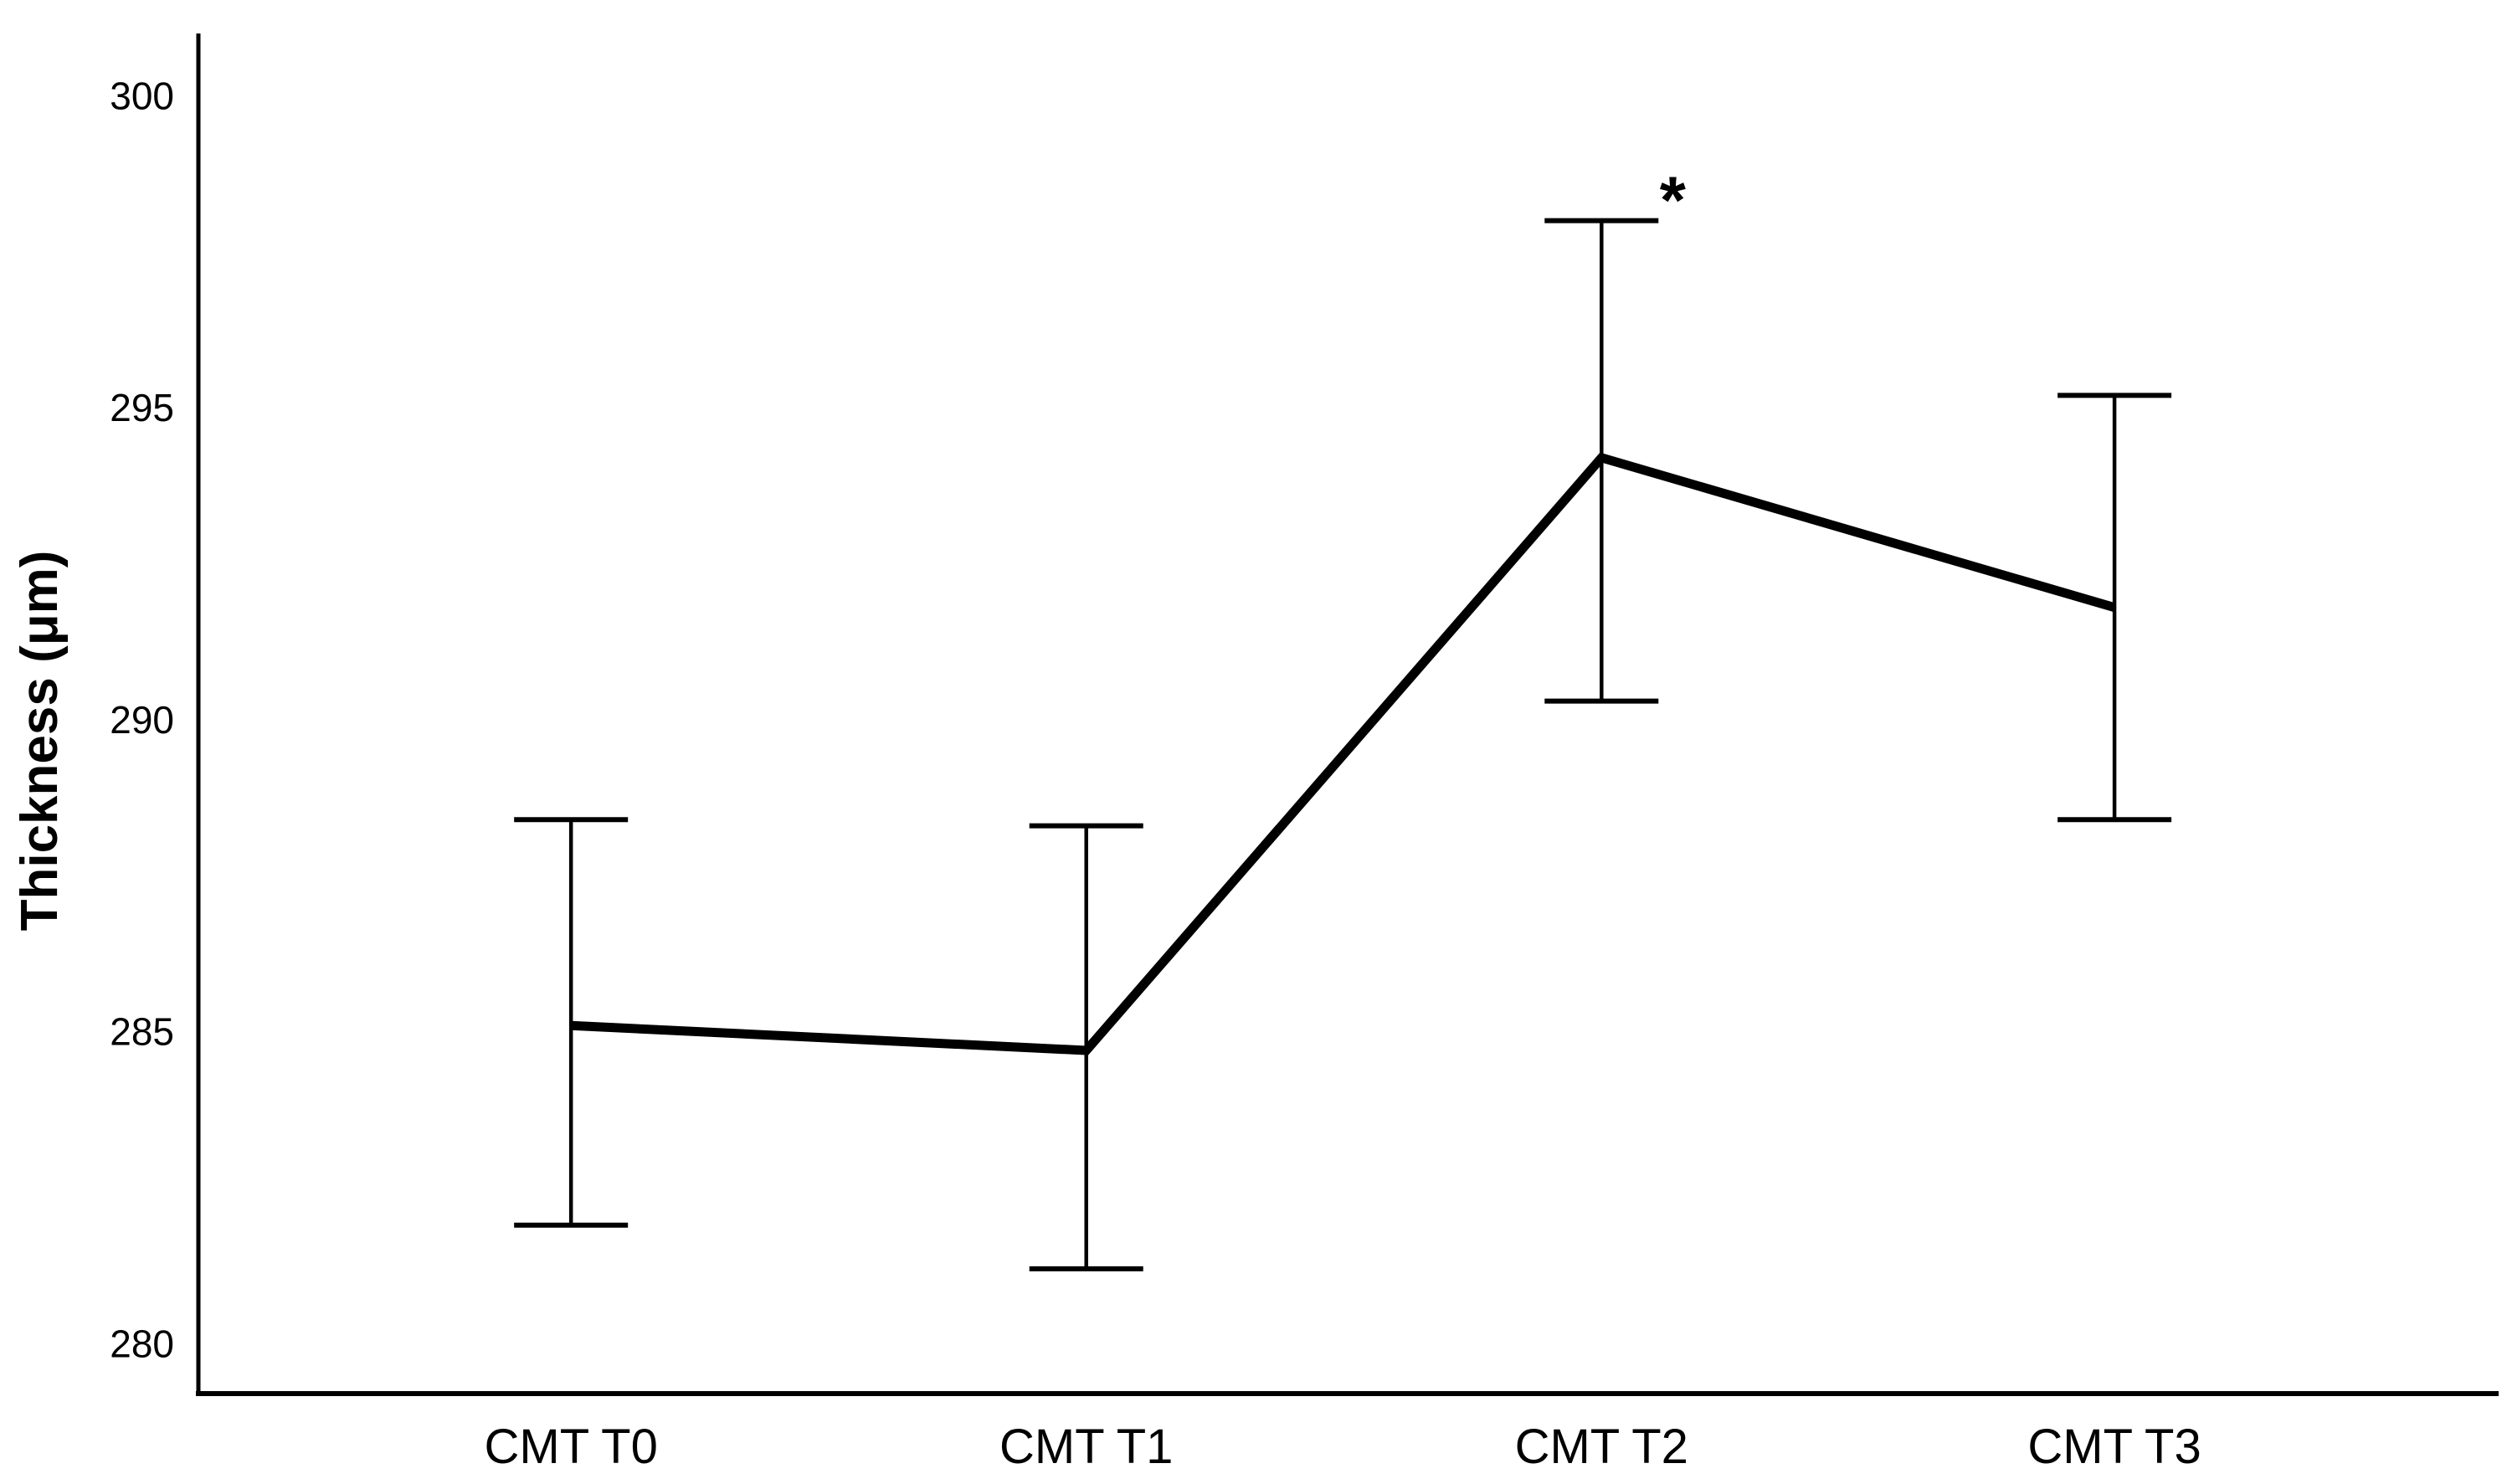 This screenshot has width=2507, height=1484. What do you see at coordinates (571, 1447) in the screenshot?
I see `x-label-cmt-t0: CMT T0` at bounding box center [571, 1447].